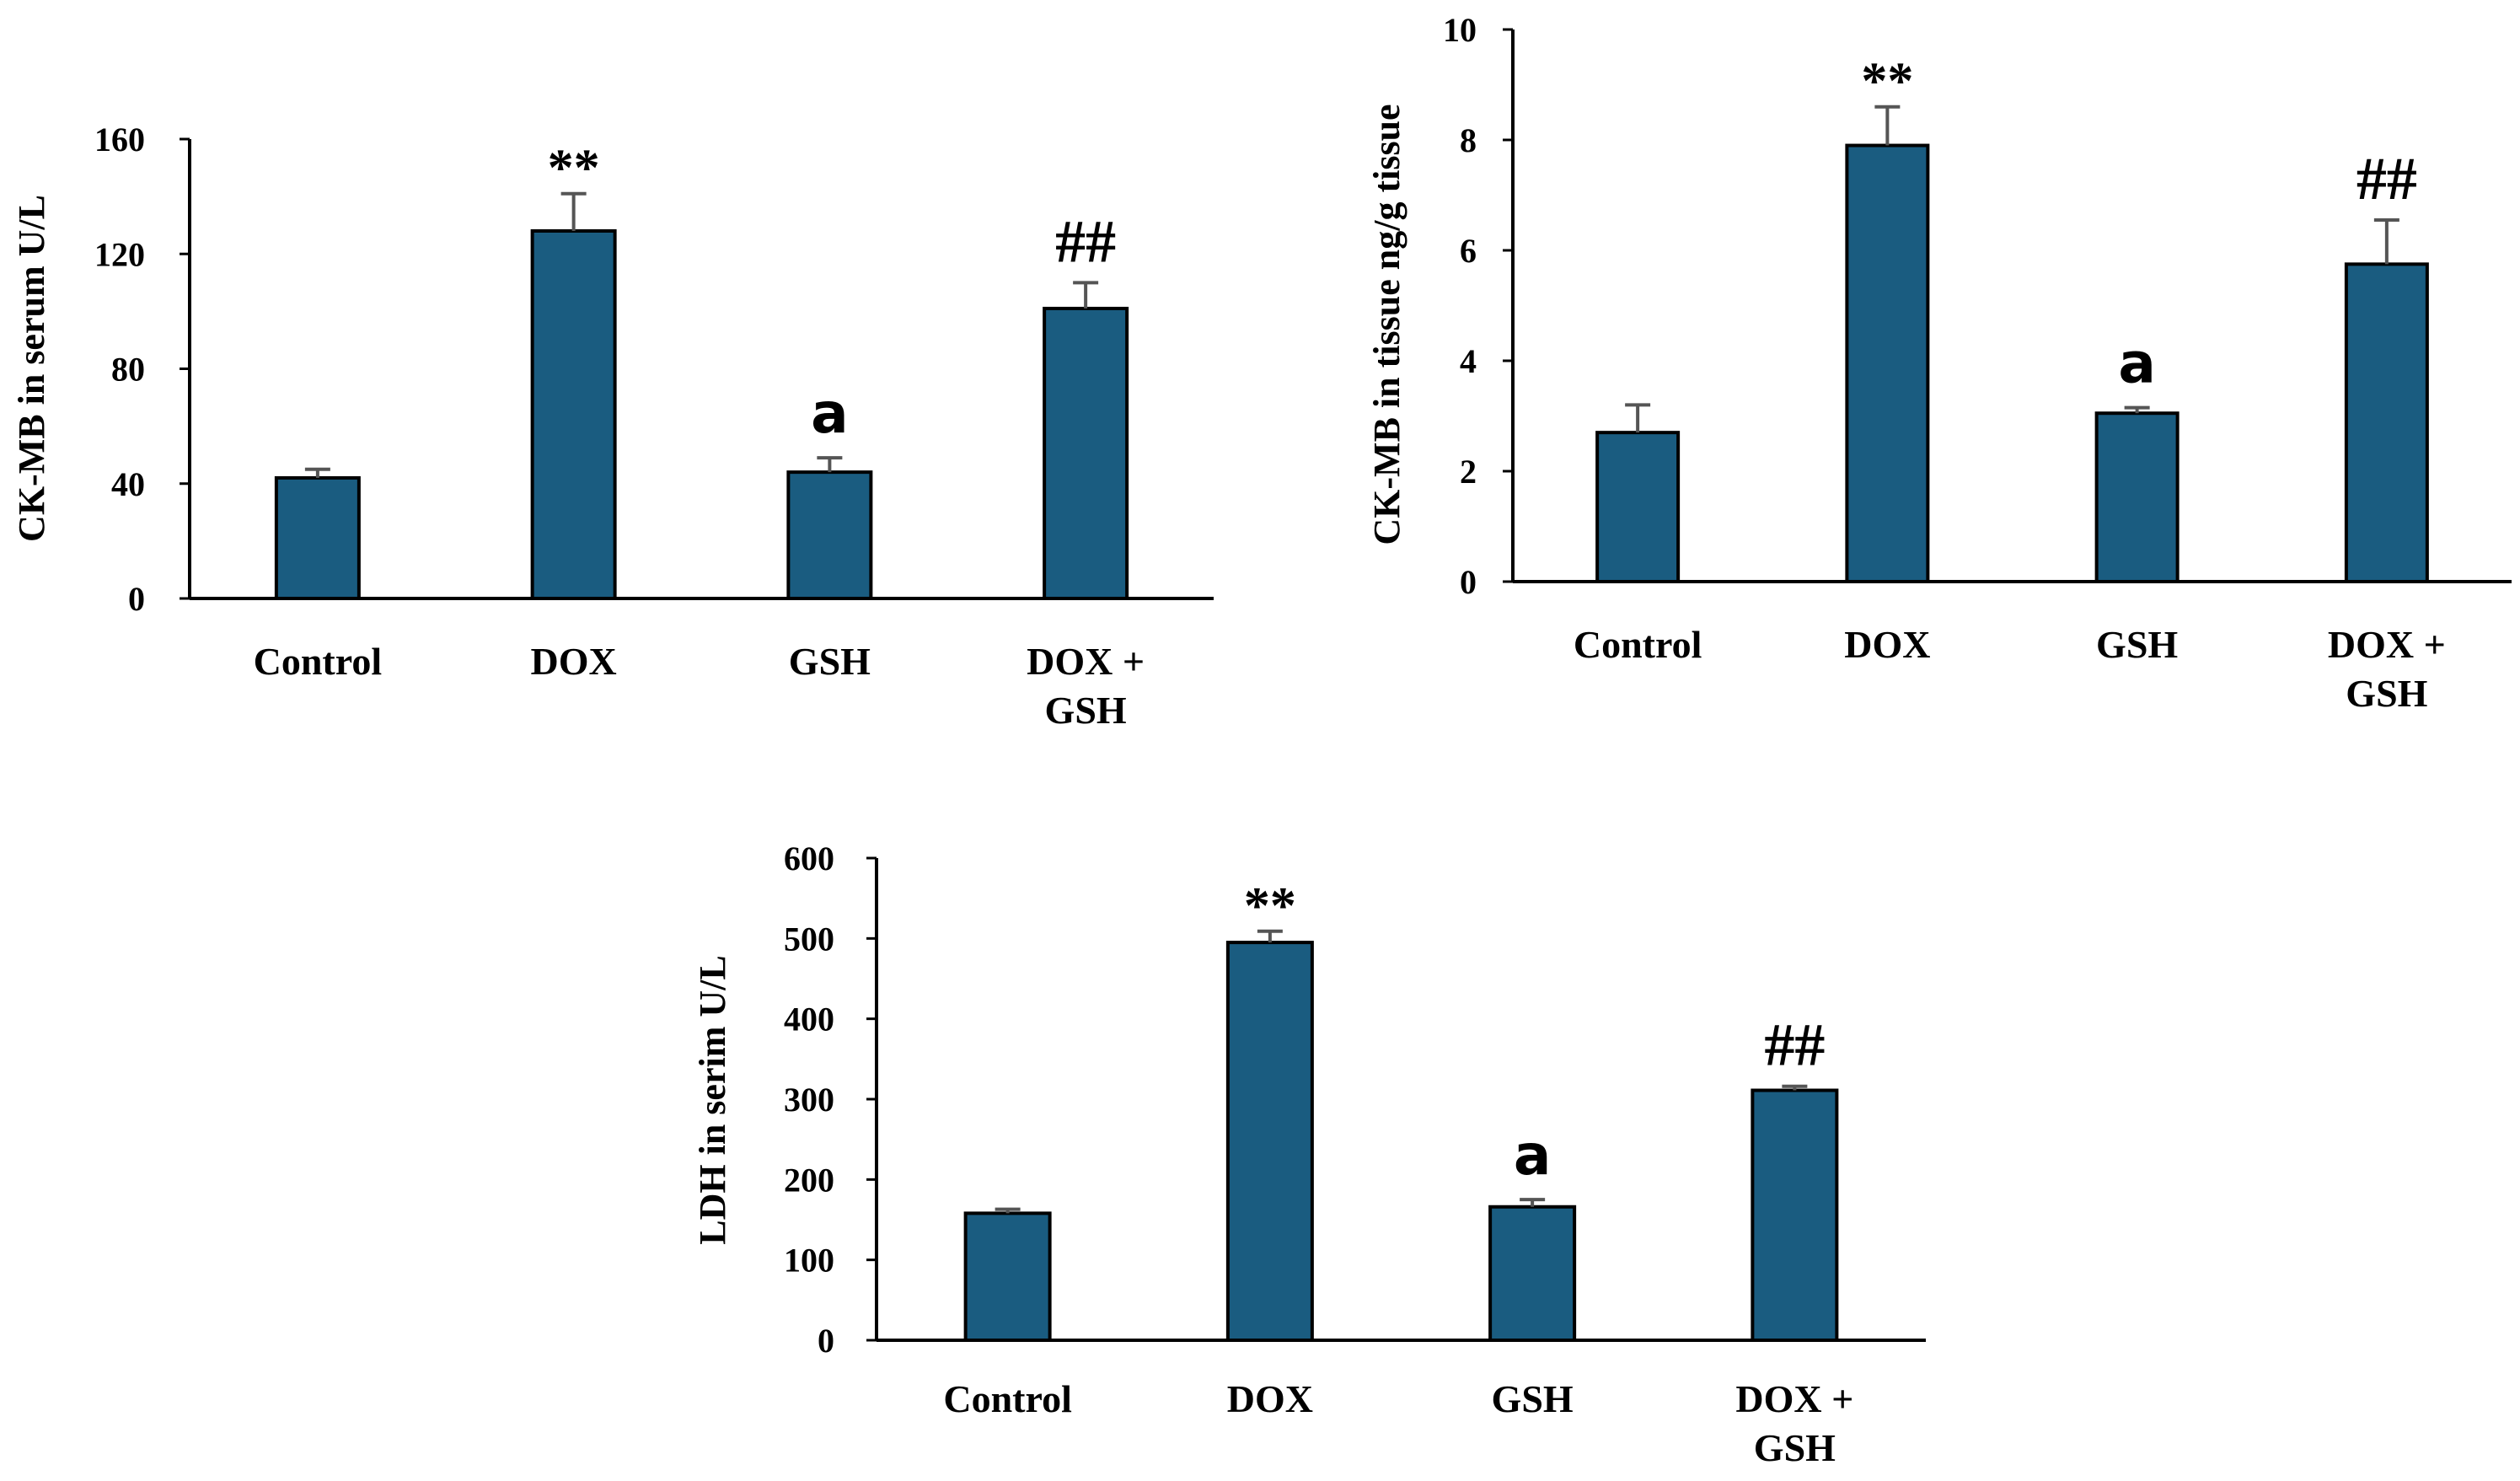 The width and height of the screenshot is (2520, 1481). What do you see at coordinates (1468, 140) in the screenshot?
I see `y-tick-label: 8` at bounding box center [1468, 140].